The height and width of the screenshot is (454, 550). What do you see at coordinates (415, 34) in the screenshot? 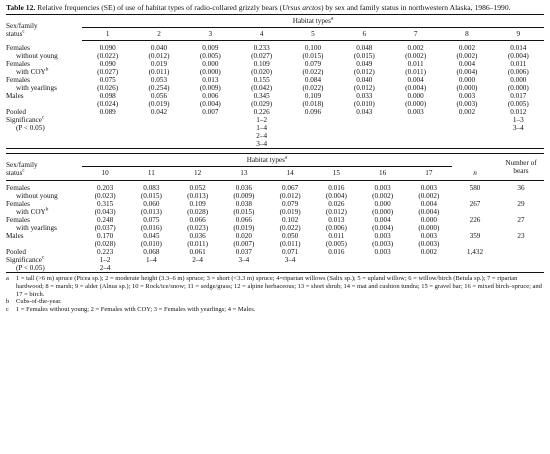
I see `col-header-7: 7` at bounding box center [415, 34].